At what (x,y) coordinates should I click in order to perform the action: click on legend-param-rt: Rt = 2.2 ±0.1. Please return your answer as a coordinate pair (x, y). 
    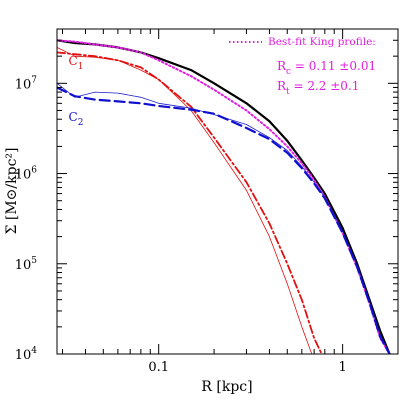
    Looking at the image, I should click on (318, 88).